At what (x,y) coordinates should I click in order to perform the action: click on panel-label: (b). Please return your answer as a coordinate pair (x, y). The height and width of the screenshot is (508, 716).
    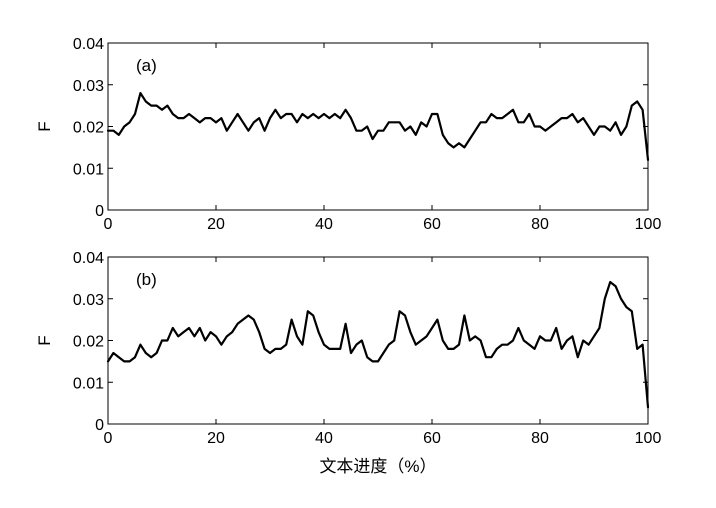
    Looking at the image, I should click on (146, 279).